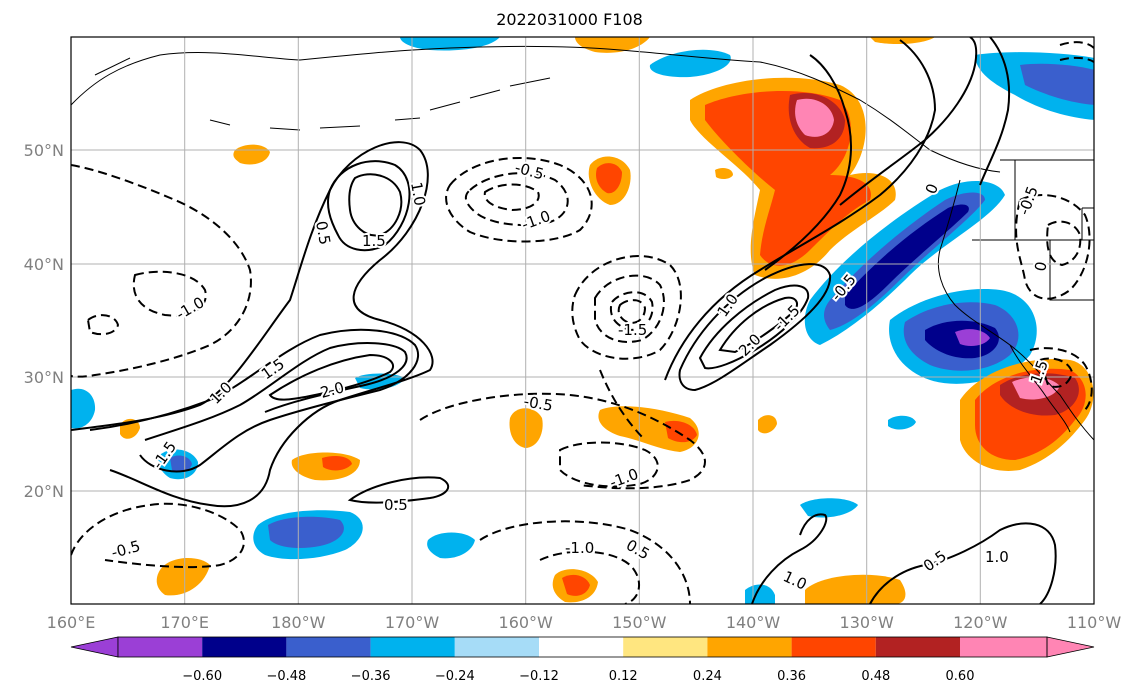 This screenshot has width=1139, height=696. Describe the element at coordinates (612, 45) in the screenshot. I see `positive-anomaly-top-center` at that location.